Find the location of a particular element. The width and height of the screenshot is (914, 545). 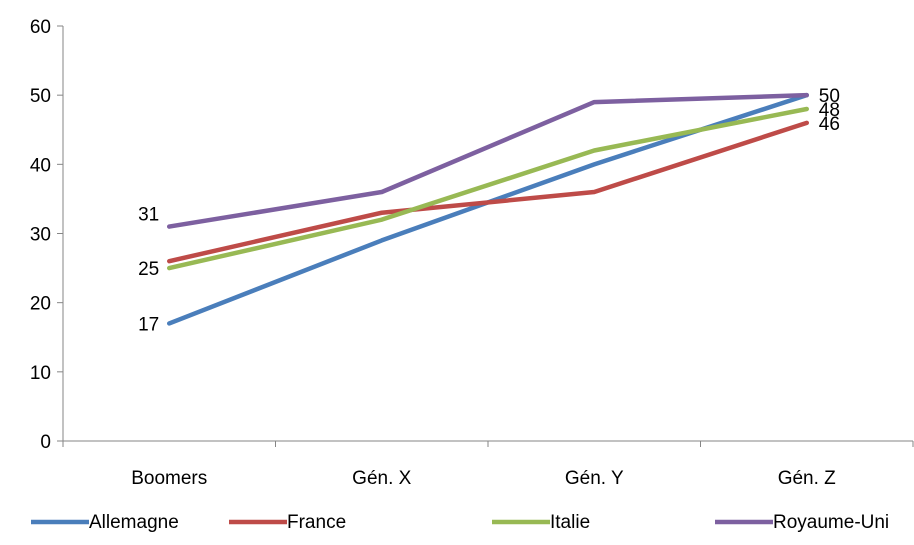

data-label: 25 is located at coordinates (148, 269).